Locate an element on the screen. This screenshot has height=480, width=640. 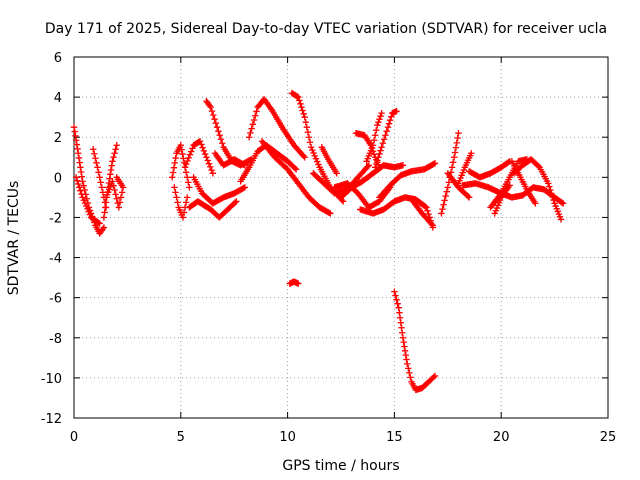
y-axis-label: SDTVAR / TECUs is located at coordinates (14, 238).